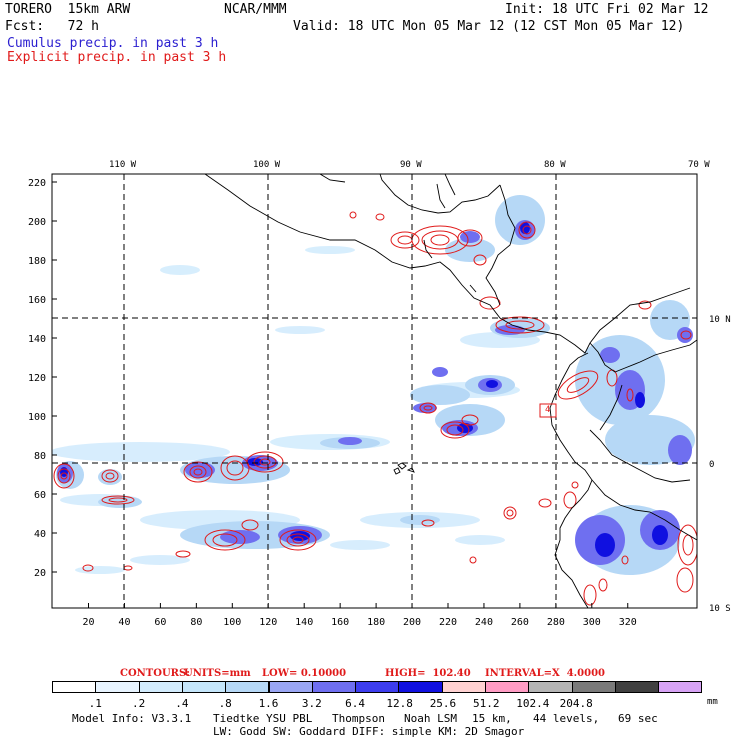  Describe the element at coordinates (124, 622) in the screenshot. I see `x-tick-label: 40` at that location.